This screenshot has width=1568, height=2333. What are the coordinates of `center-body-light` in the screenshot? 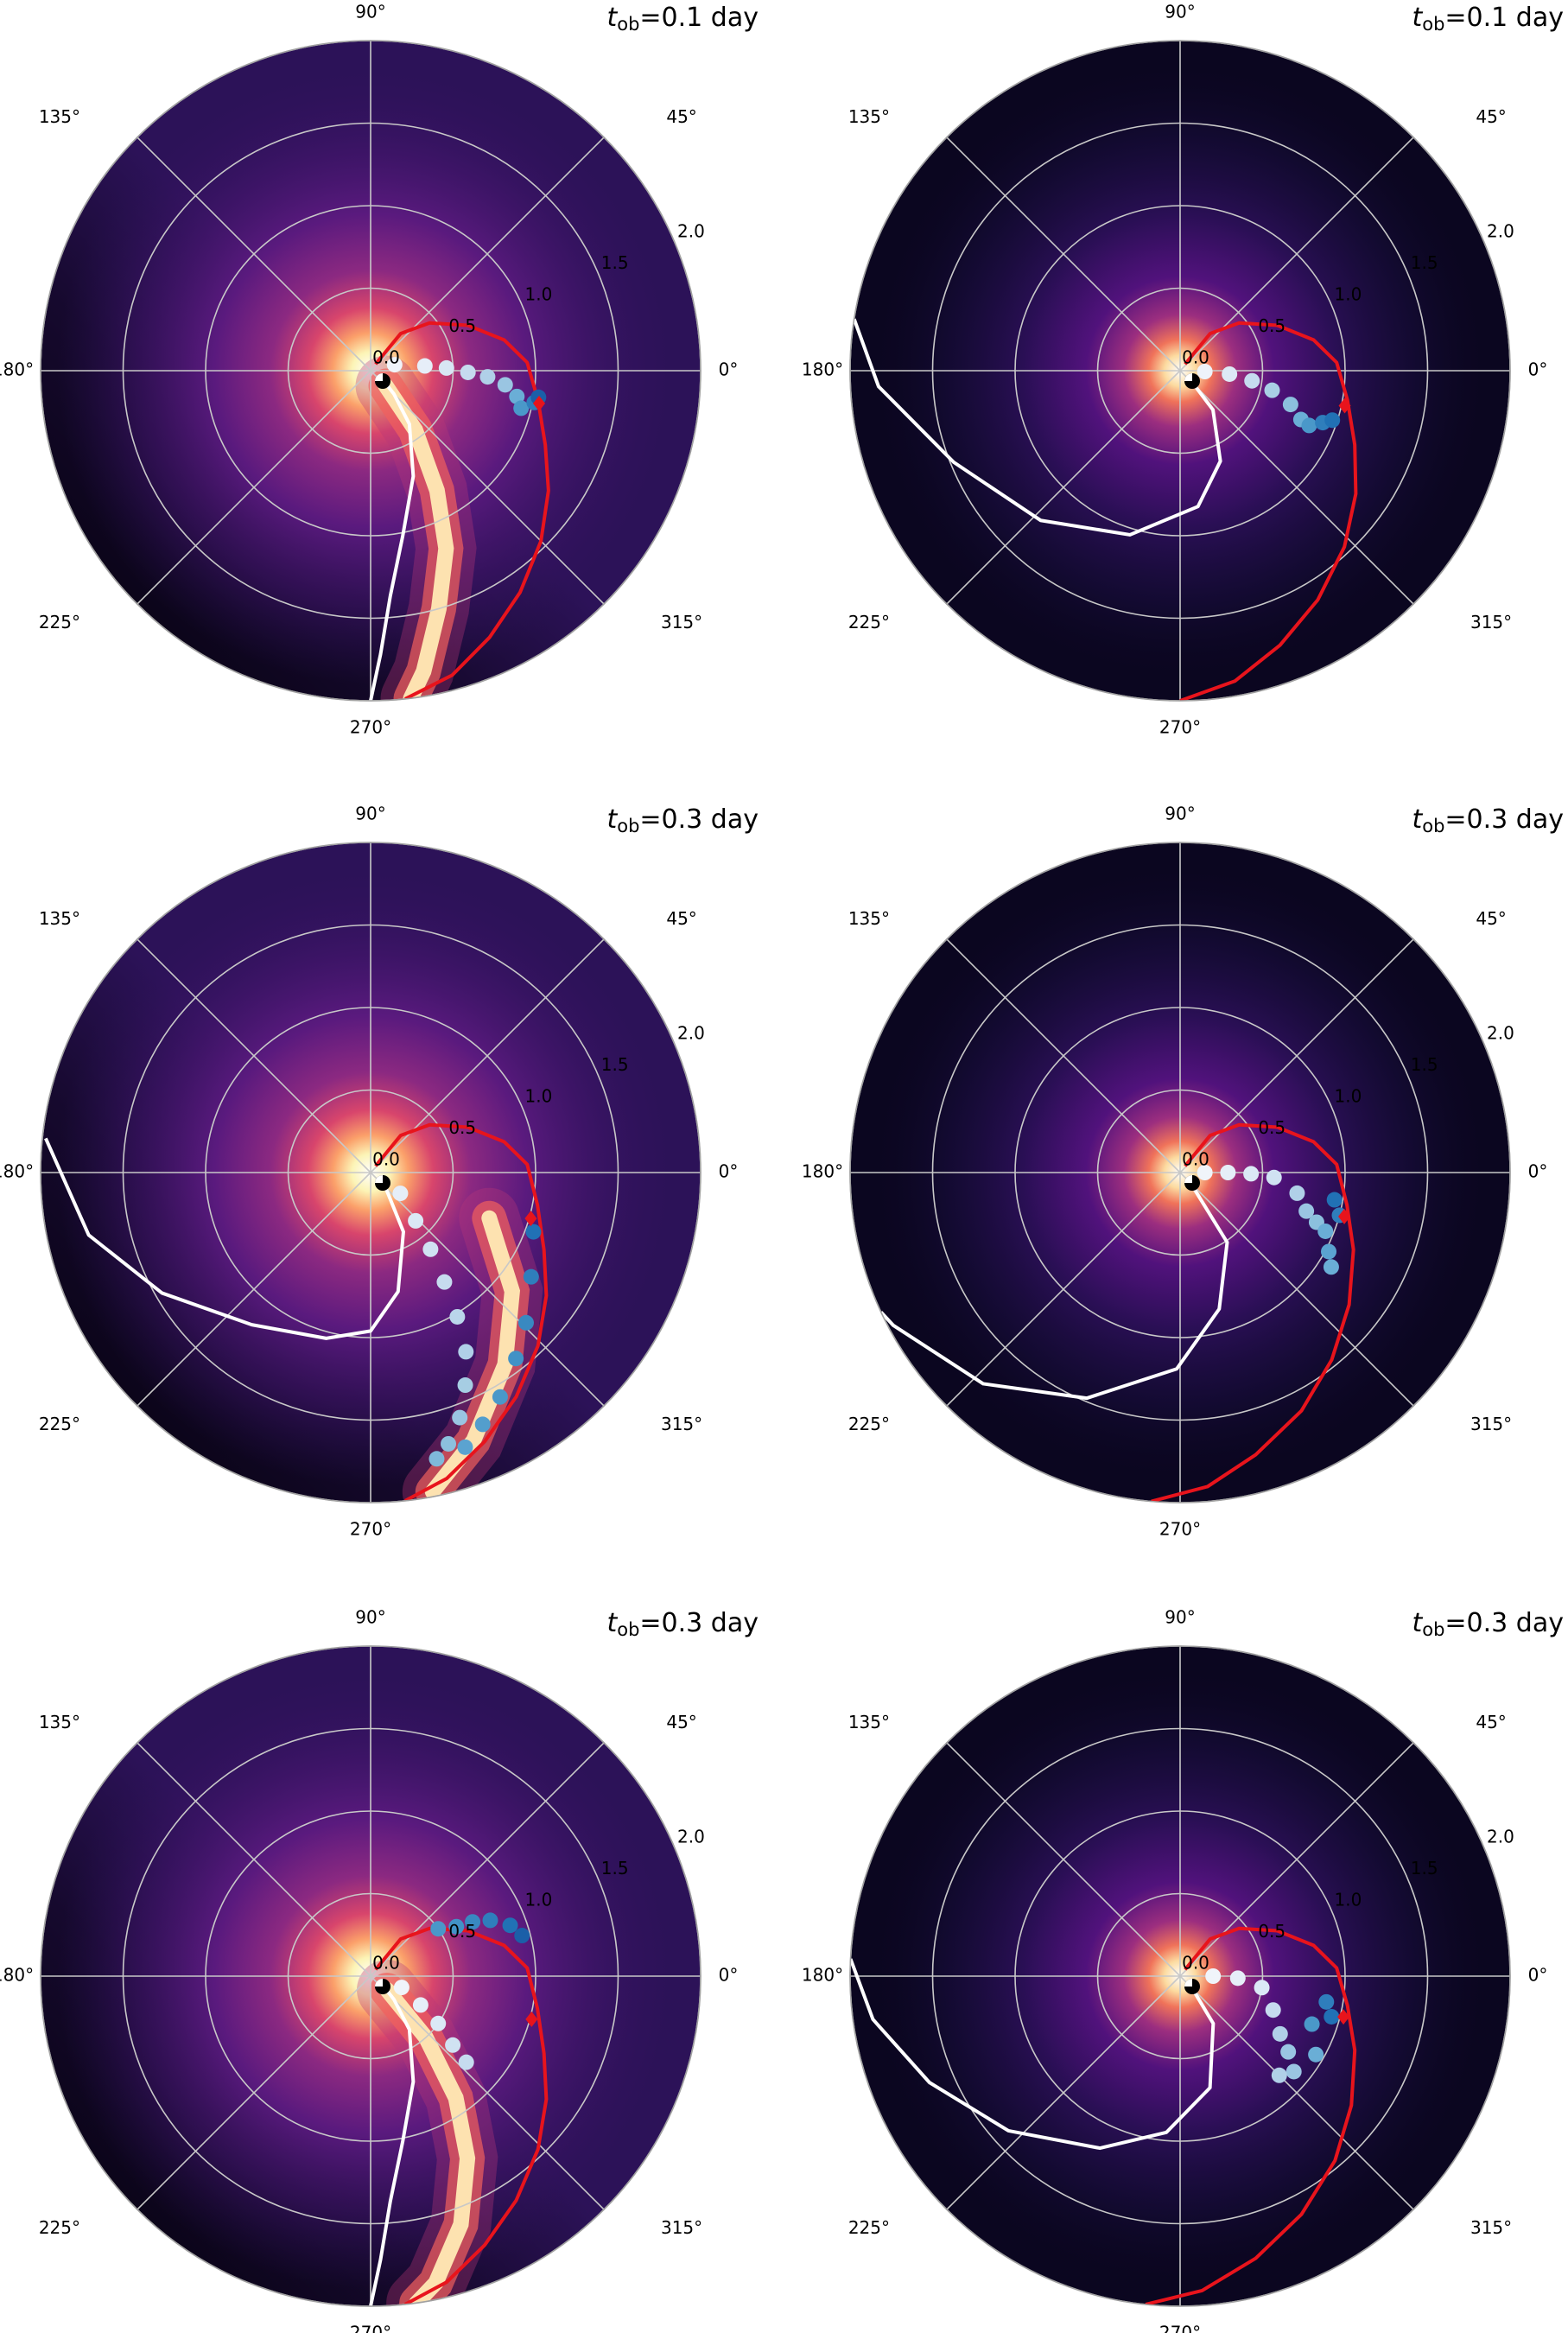 It's located at (1188, 1983).